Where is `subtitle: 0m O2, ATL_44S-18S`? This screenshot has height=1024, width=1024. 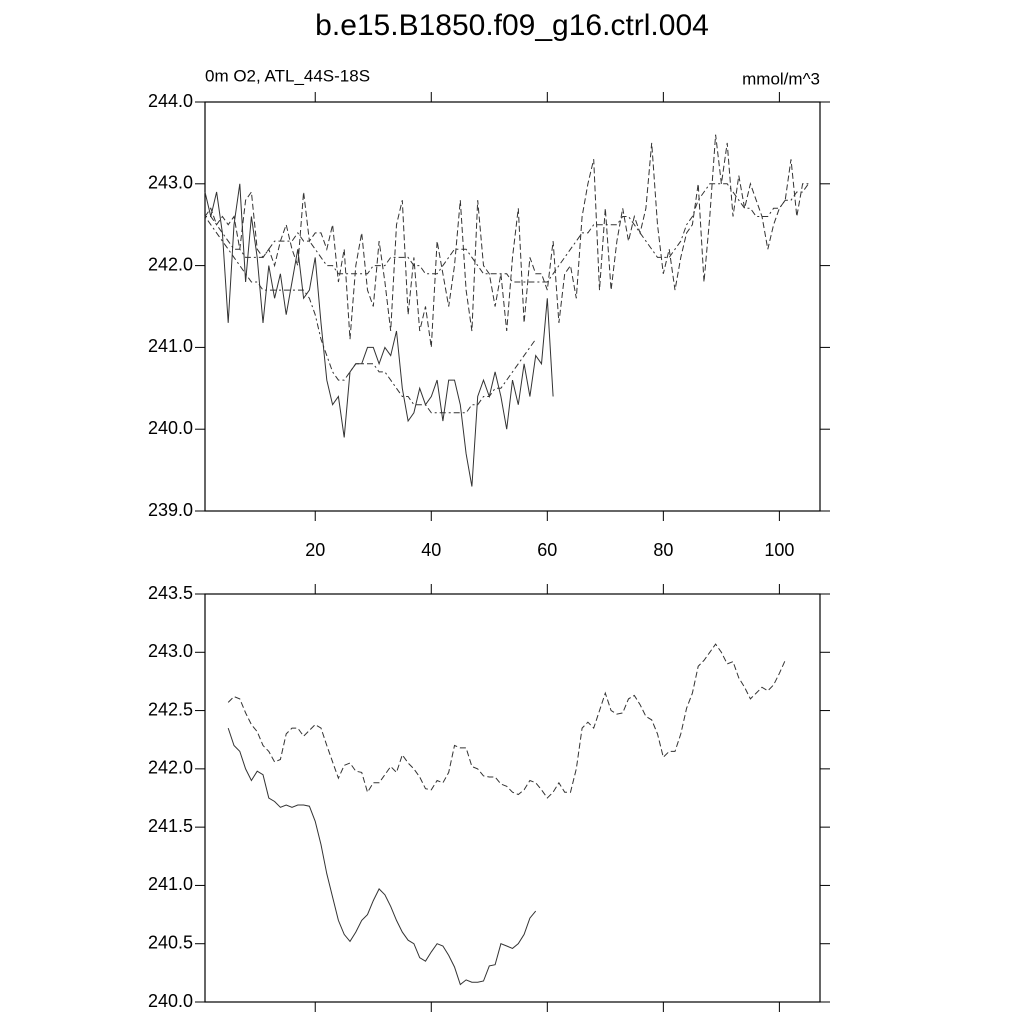 subtitle: 0m O2, ATL_44S-18S is located at coordinates (287, 75).